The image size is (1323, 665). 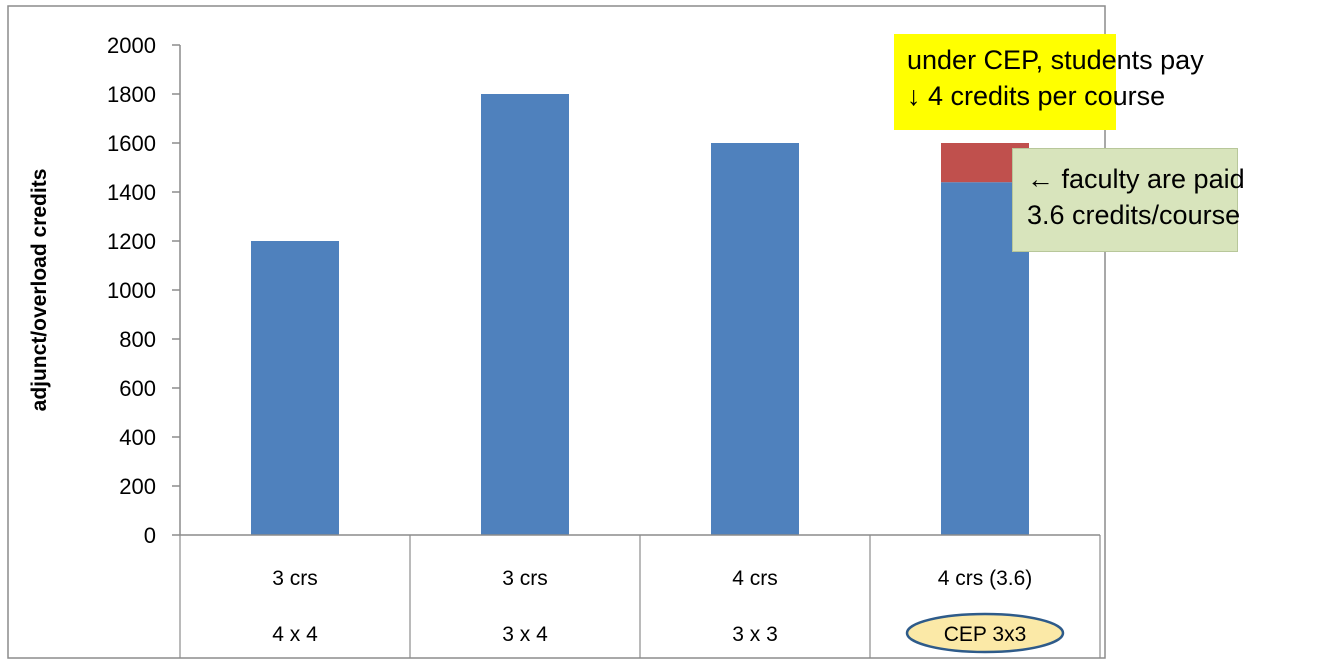 I want to click on x-category-line2: 3 x 3, so click(x=755, y=634).